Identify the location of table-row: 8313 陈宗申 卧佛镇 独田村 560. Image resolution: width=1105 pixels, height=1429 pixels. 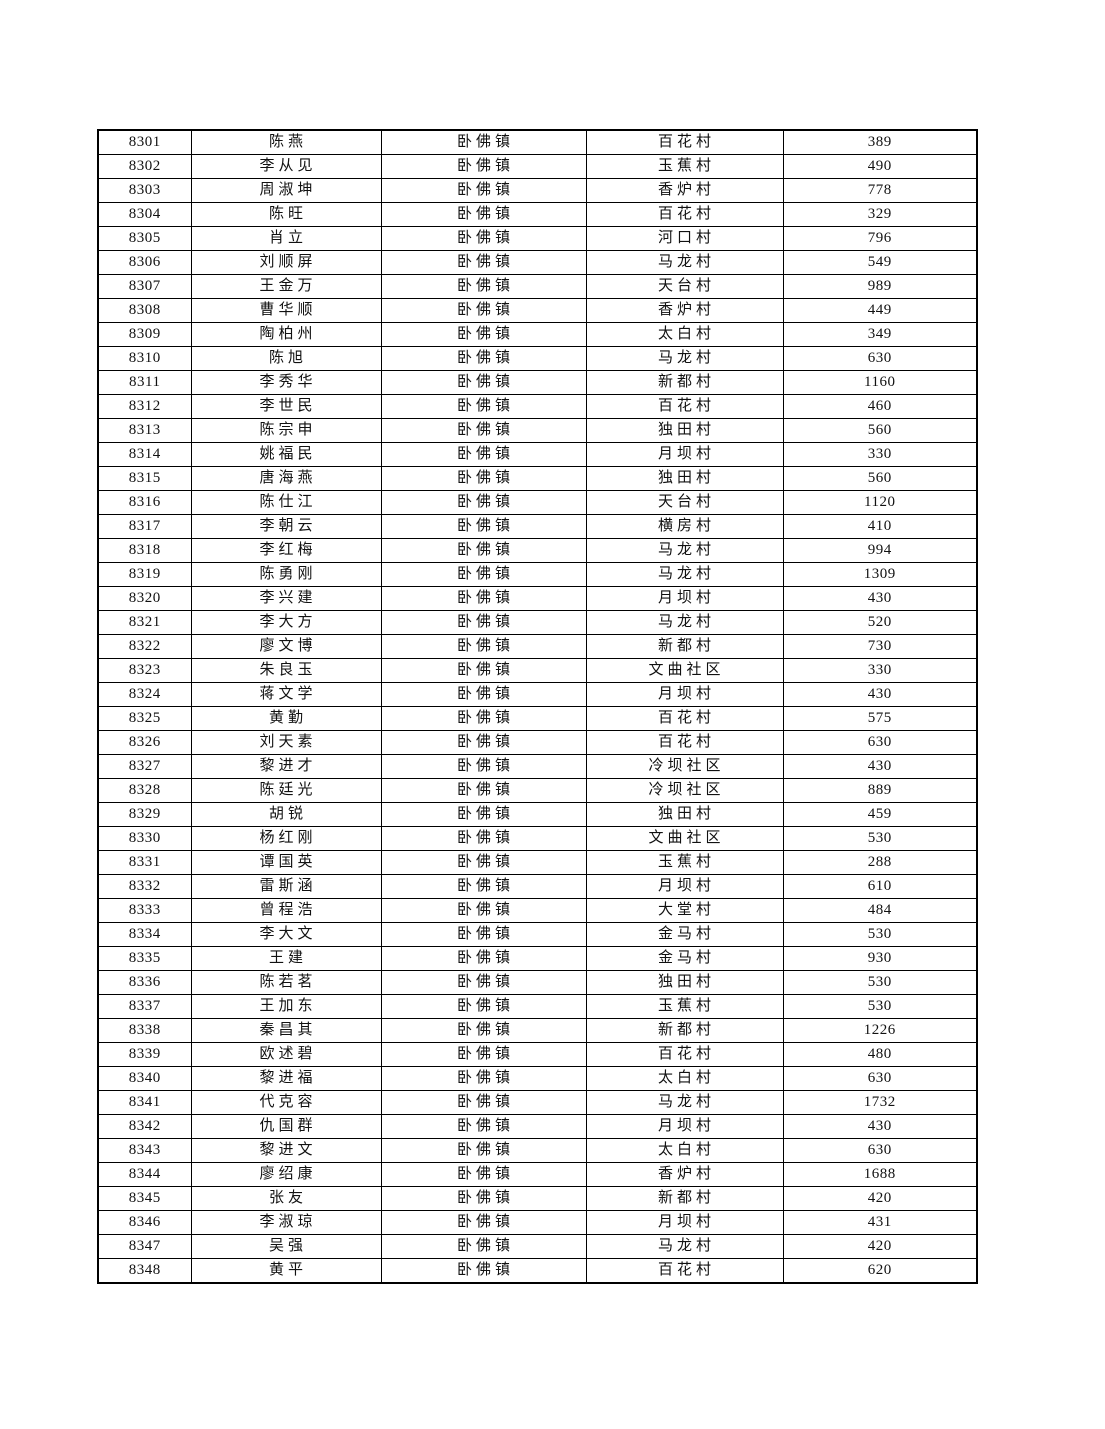
(537, 430).